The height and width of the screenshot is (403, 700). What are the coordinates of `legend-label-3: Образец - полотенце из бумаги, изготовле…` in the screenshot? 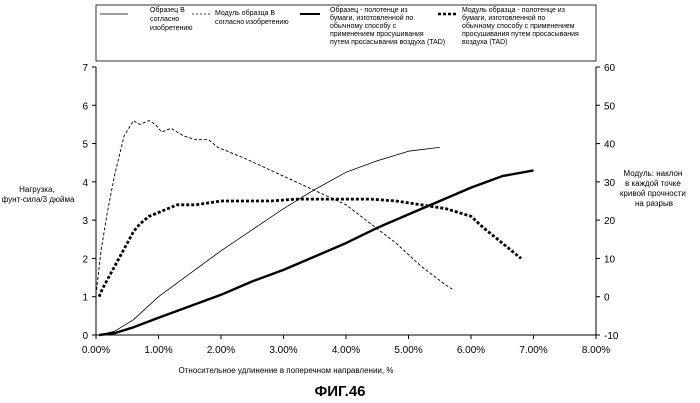 It's located at (387, 26).